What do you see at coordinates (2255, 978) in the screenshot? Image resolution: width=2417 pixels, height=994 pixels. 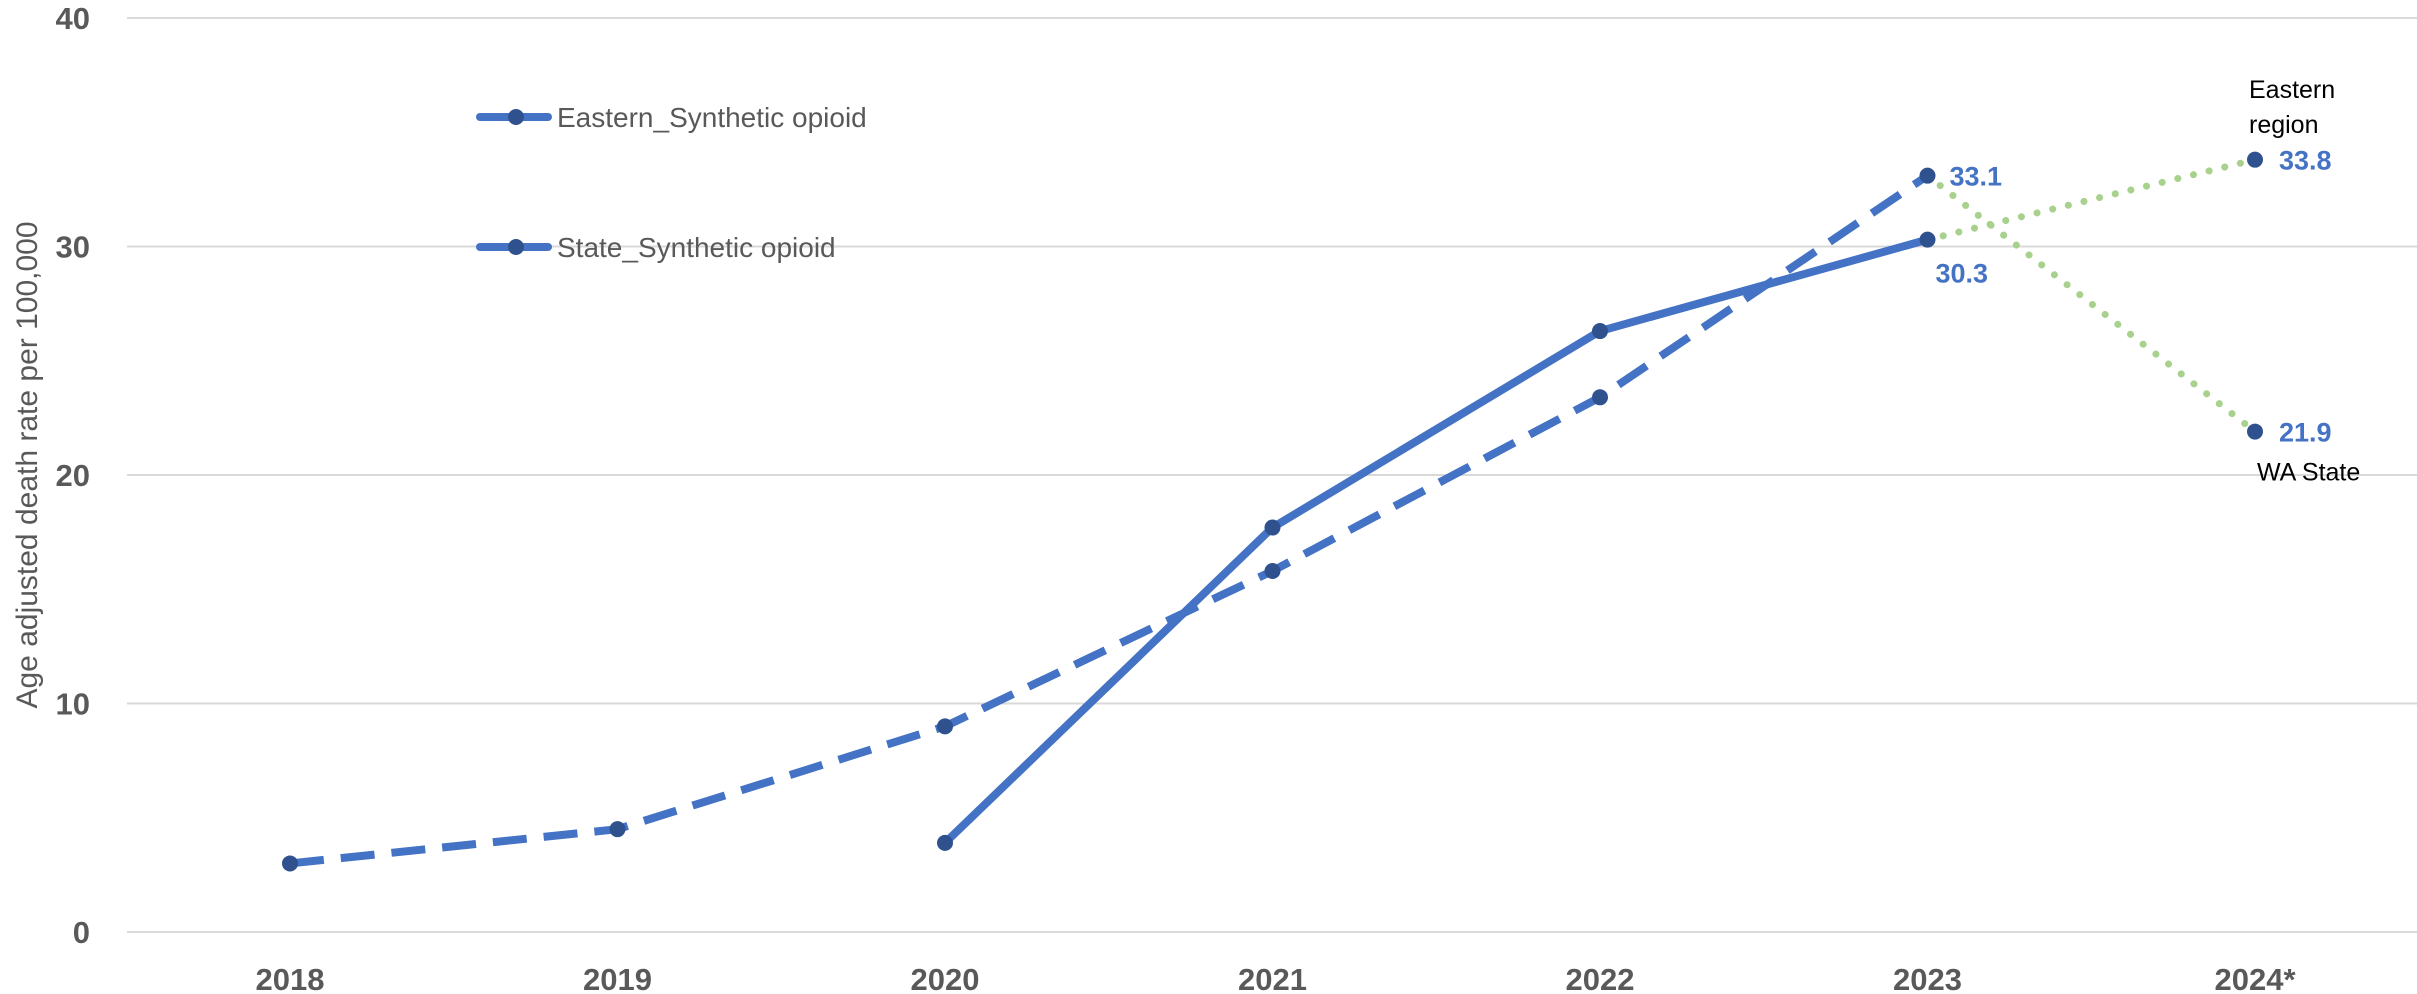 I see `x-tick-label: 2024*` at bounding box center [2255, 978].